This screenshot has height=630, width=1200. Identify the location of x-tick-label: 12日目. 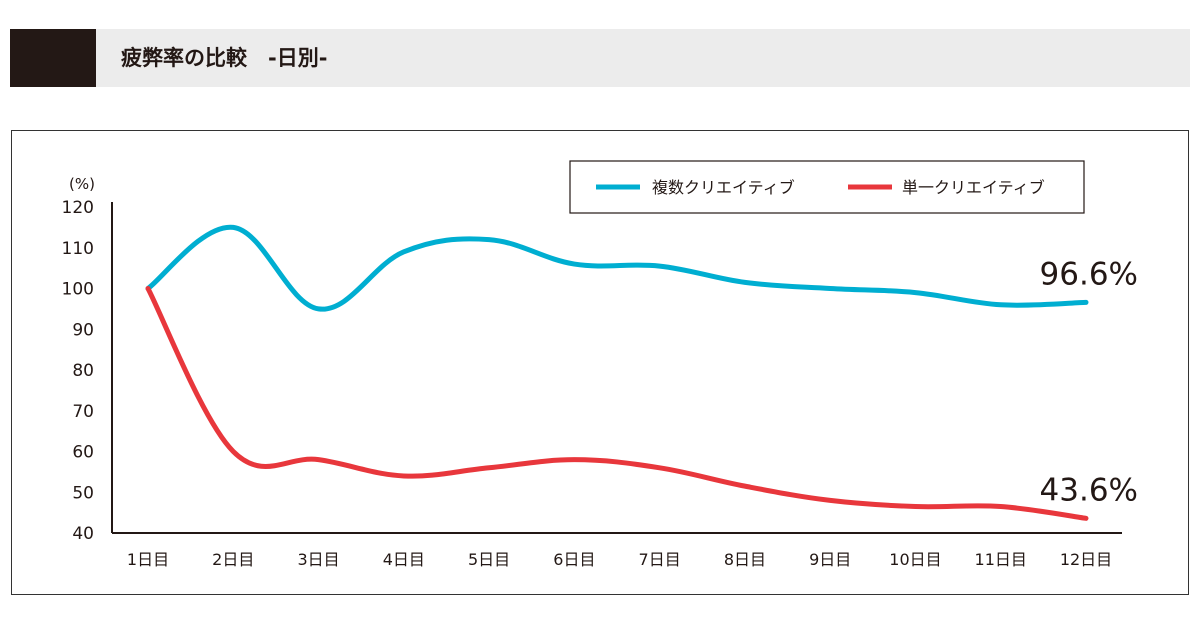
(1086, 559).